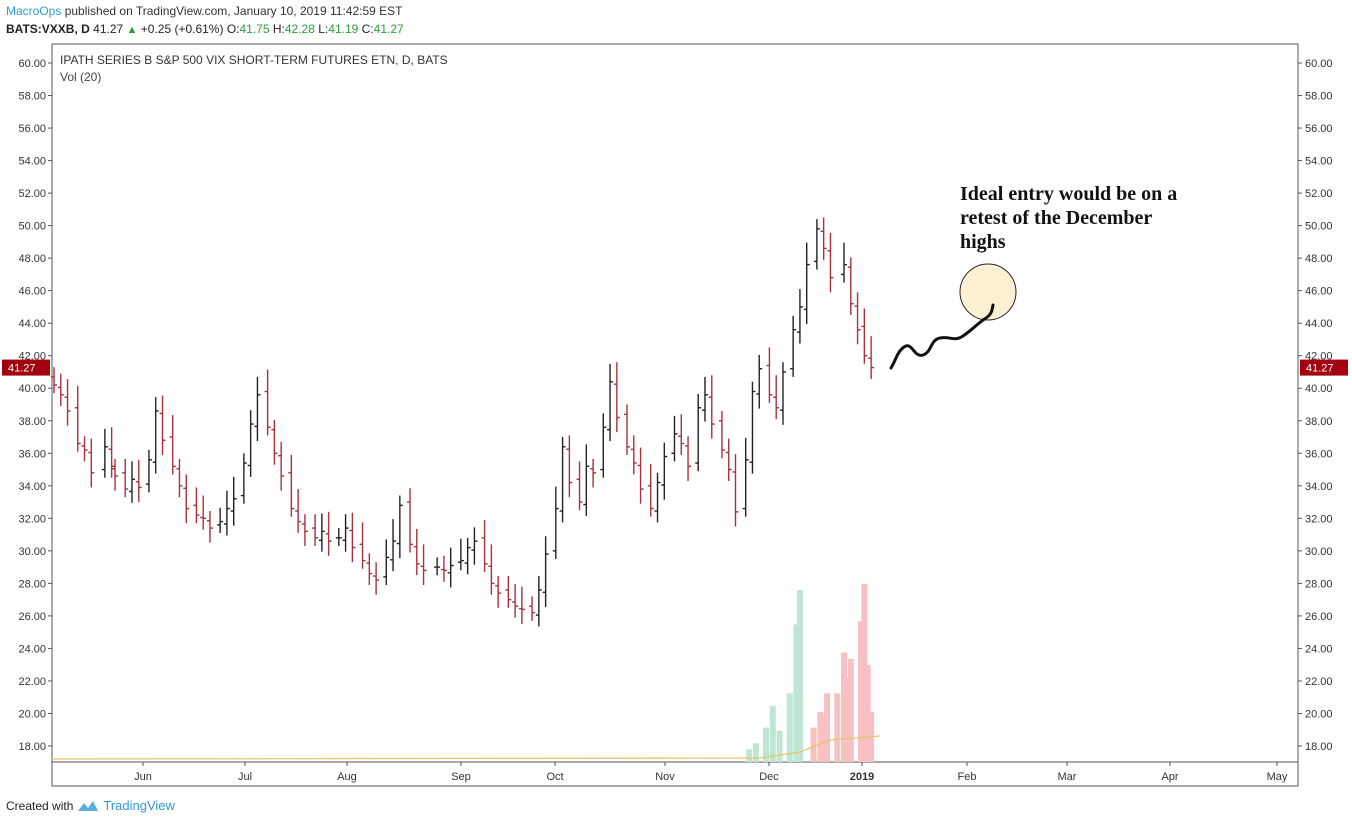  Describe the element at coordinates (254, 29) in the screenshot. I see `open-value: 41.75` at that location.